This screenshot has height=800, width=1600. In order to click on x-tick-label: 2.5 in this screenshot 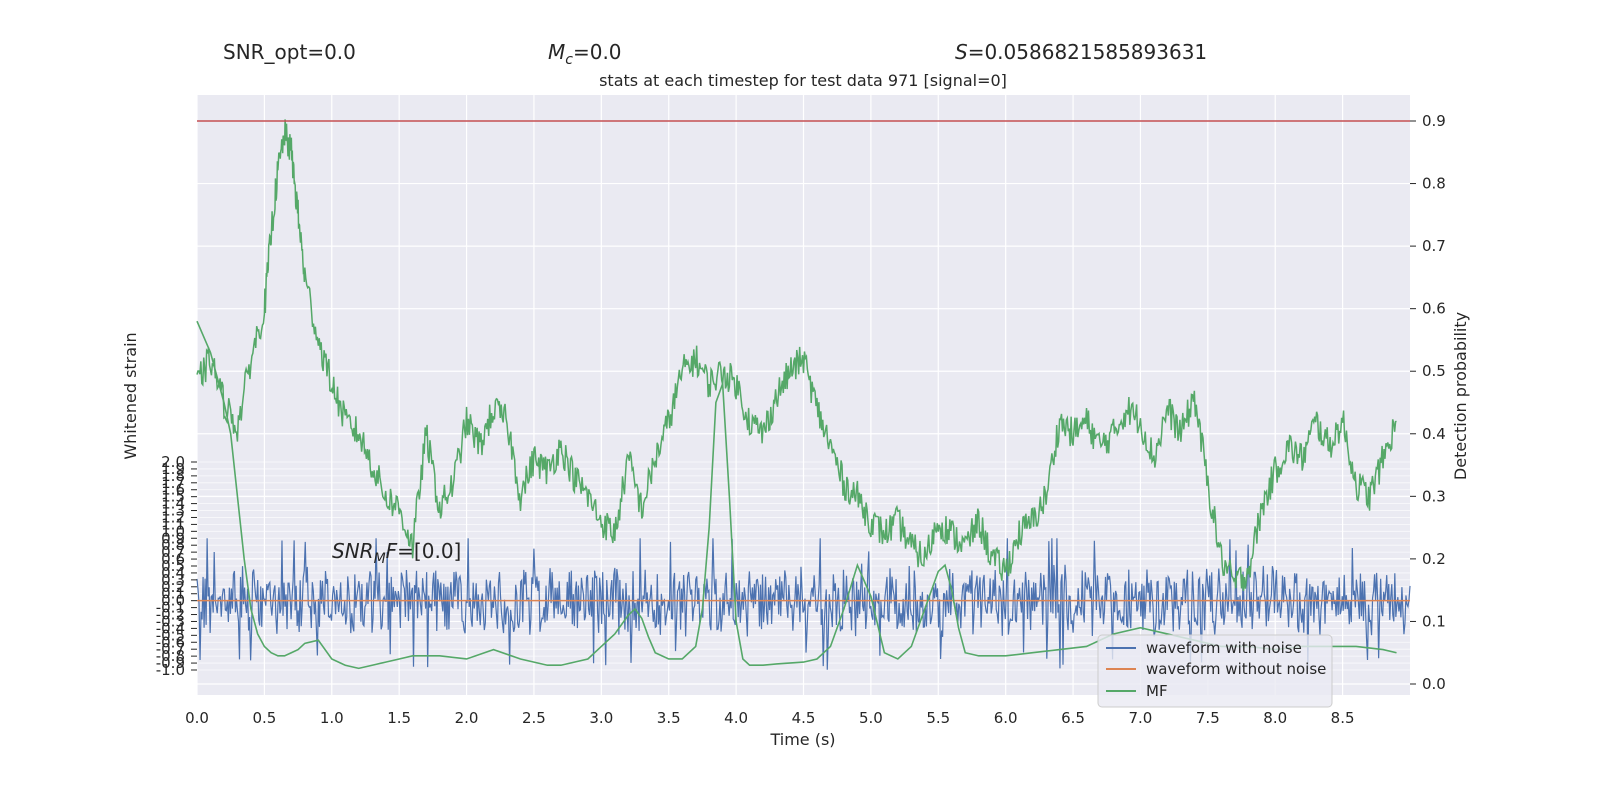, I will do `click(534, 718)`.